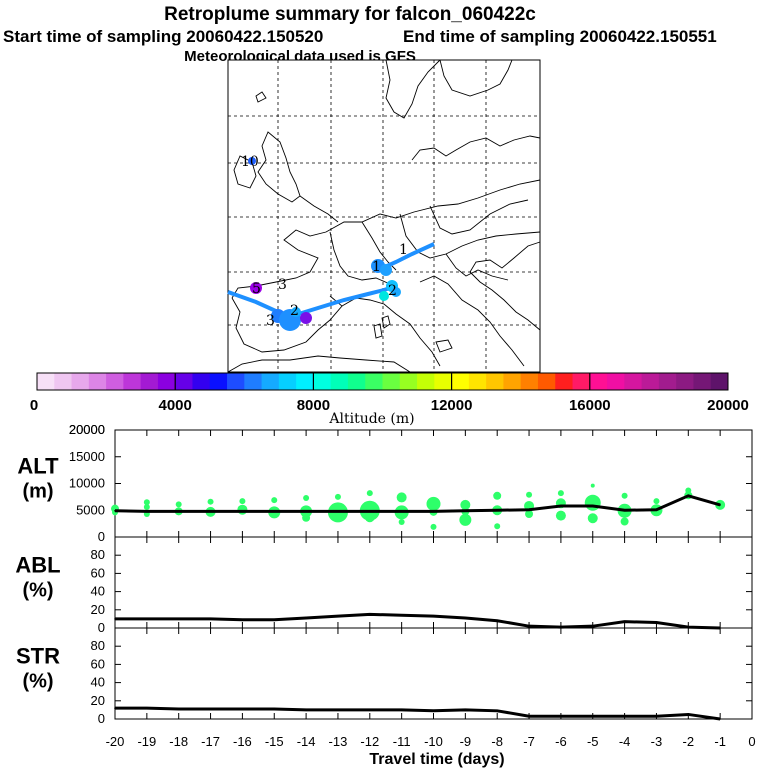 The height and width of the screenshot is (768, 768). Describe the element at coordinates (433, 741) in the screenshot. I see `x-tick-label: -10` at that location.